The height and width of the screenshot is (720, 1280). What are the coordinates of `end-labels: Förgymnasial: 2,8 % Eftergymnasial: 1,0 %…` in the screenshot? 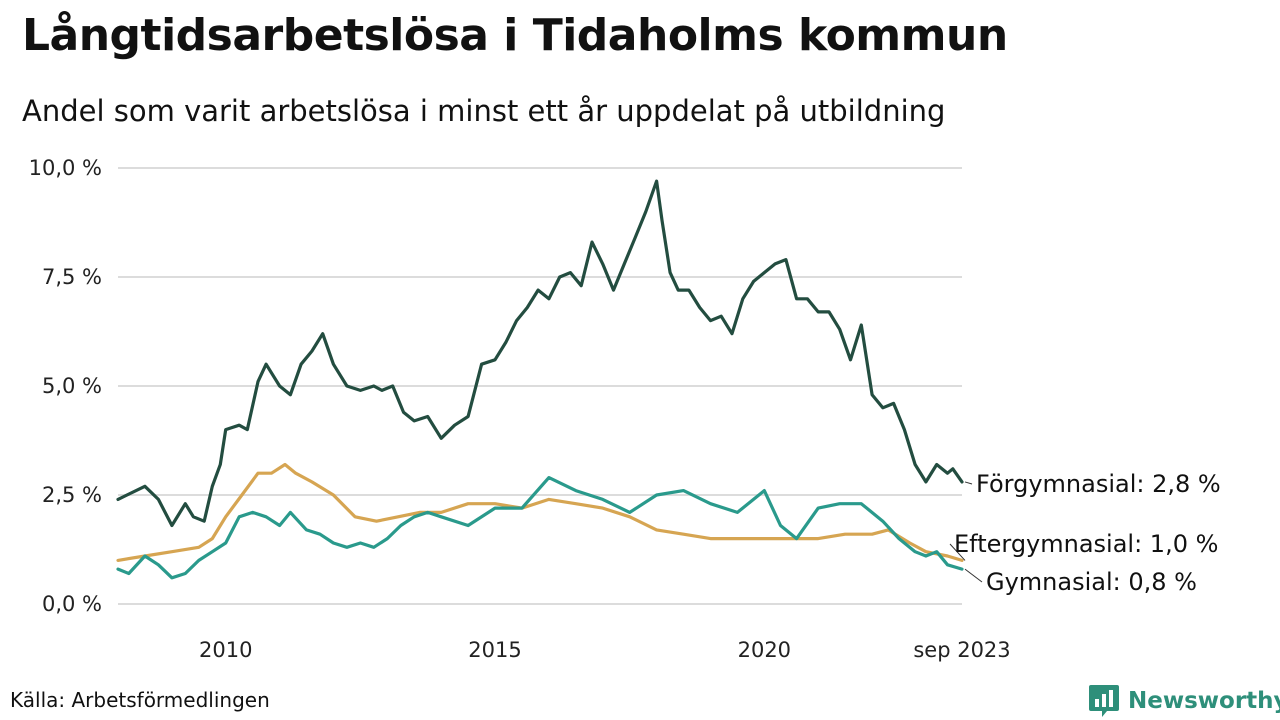 It's located at (1085, 533).